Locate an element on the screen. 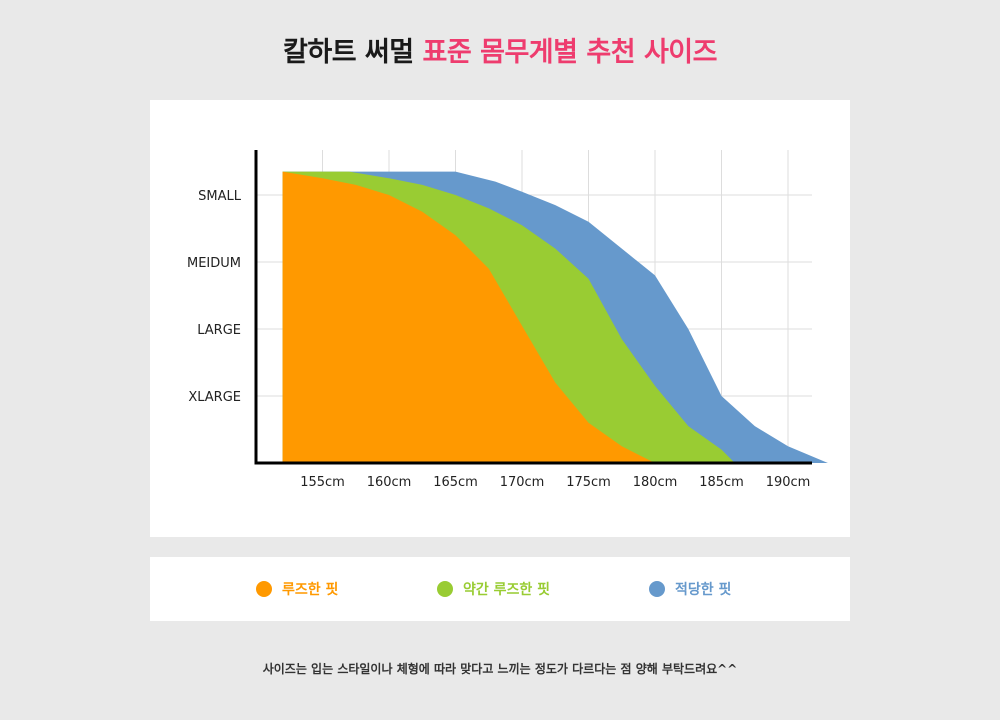  legend-label-slightly-loose: 약간 루즈한 핏 is located at coordinates (507, 590).